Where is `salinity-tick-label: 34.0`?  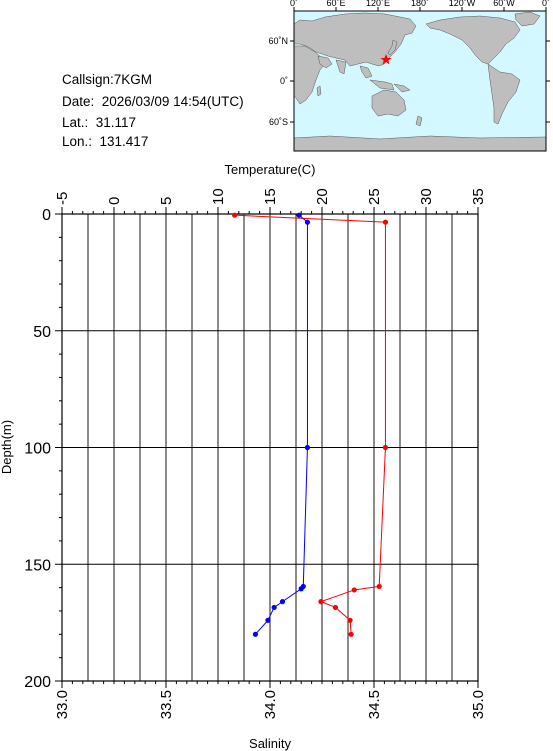 salinity-tick-label: 34.0 is located at coordinates (270, 704).